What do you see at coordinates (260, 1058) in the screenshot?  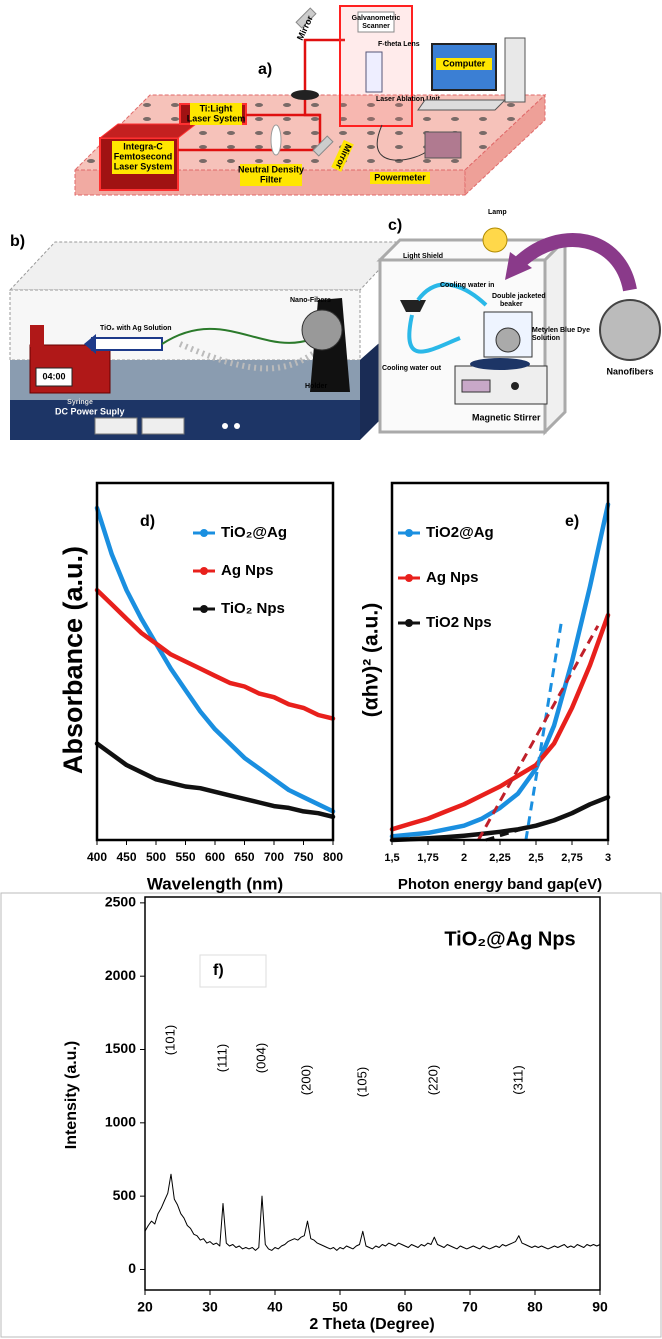 I see `peak-label: (004)` at bounding box center [260, 1058].